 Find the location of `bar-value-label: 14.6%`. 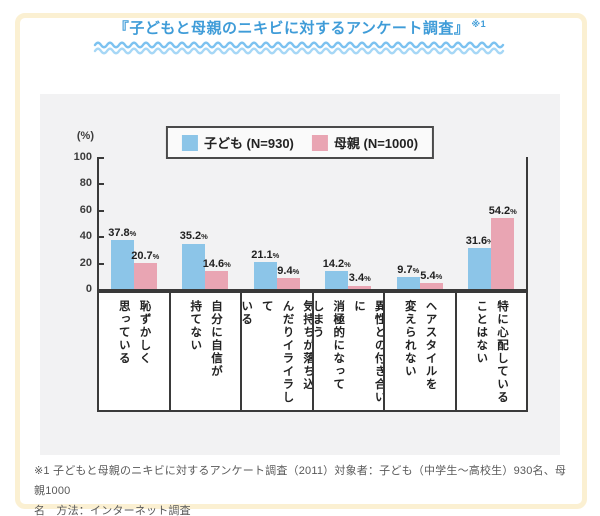

bar-value-label: 14.6% is located at coordinates (216, 263).